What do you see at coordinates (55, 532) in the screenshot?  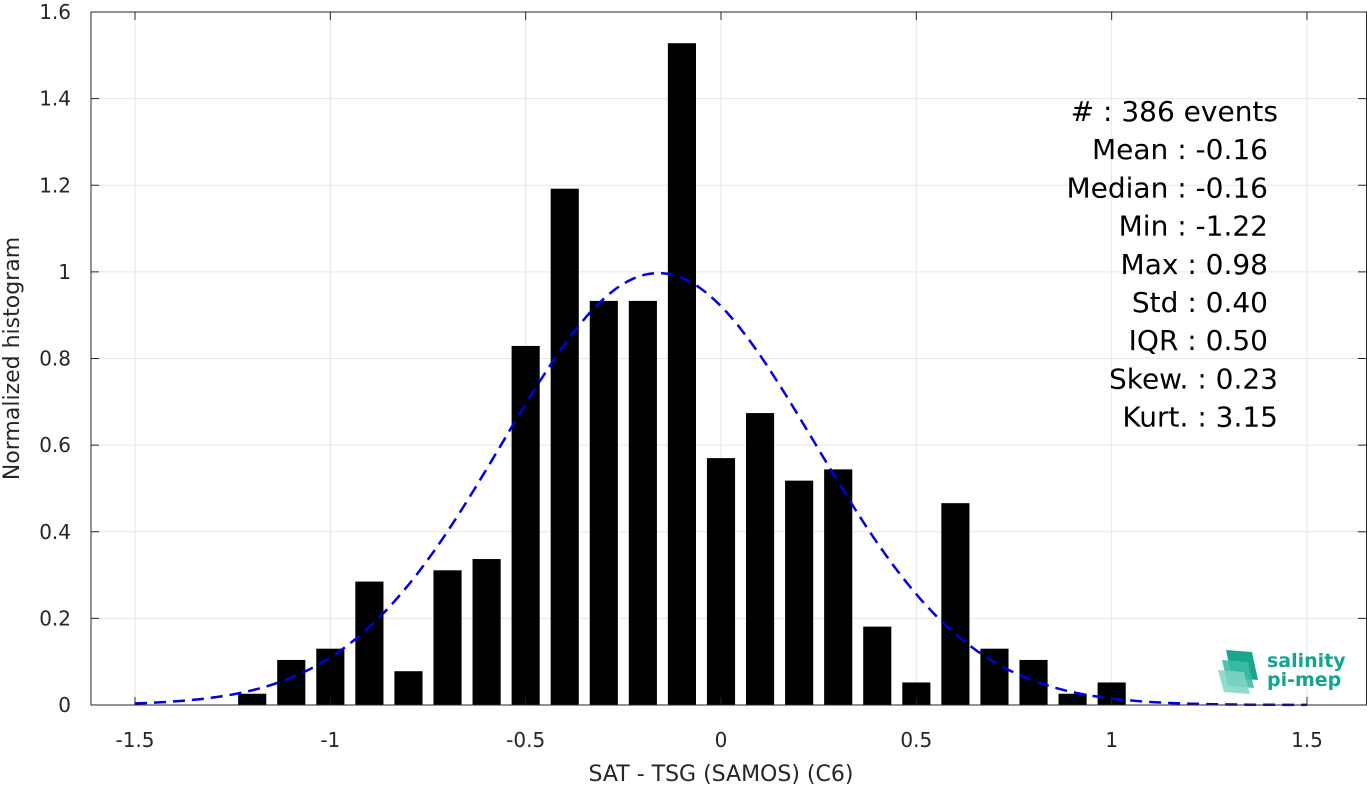 I see `y-tick-label: 0.4` at bounding box center [55, 532].